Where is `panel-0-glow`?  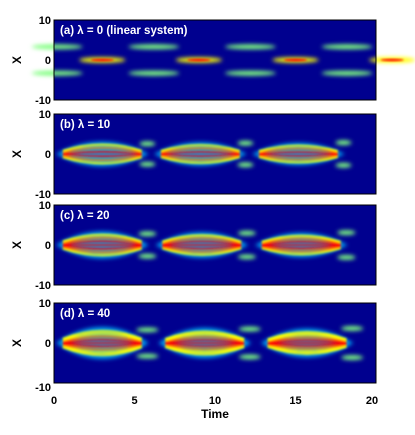
panel-0-glow is located at coordinates (223, 60).